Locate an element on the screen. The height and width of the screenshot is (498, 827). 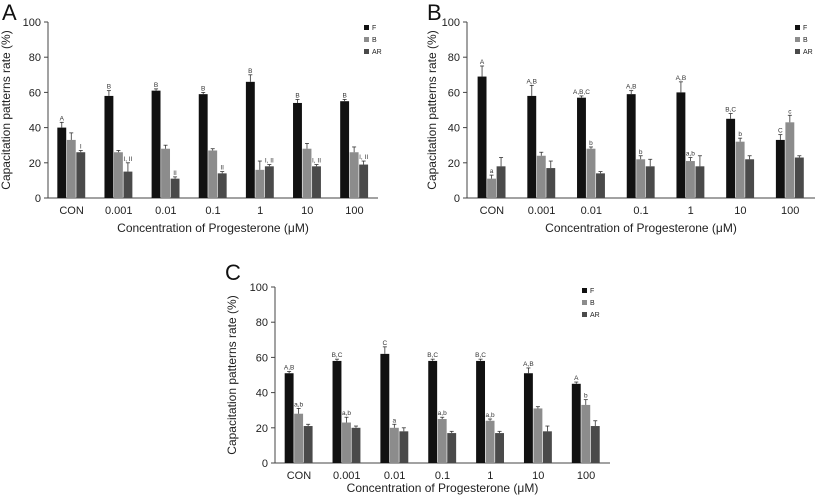
y-tick-label: 40 is located at coordinates (35, 129).